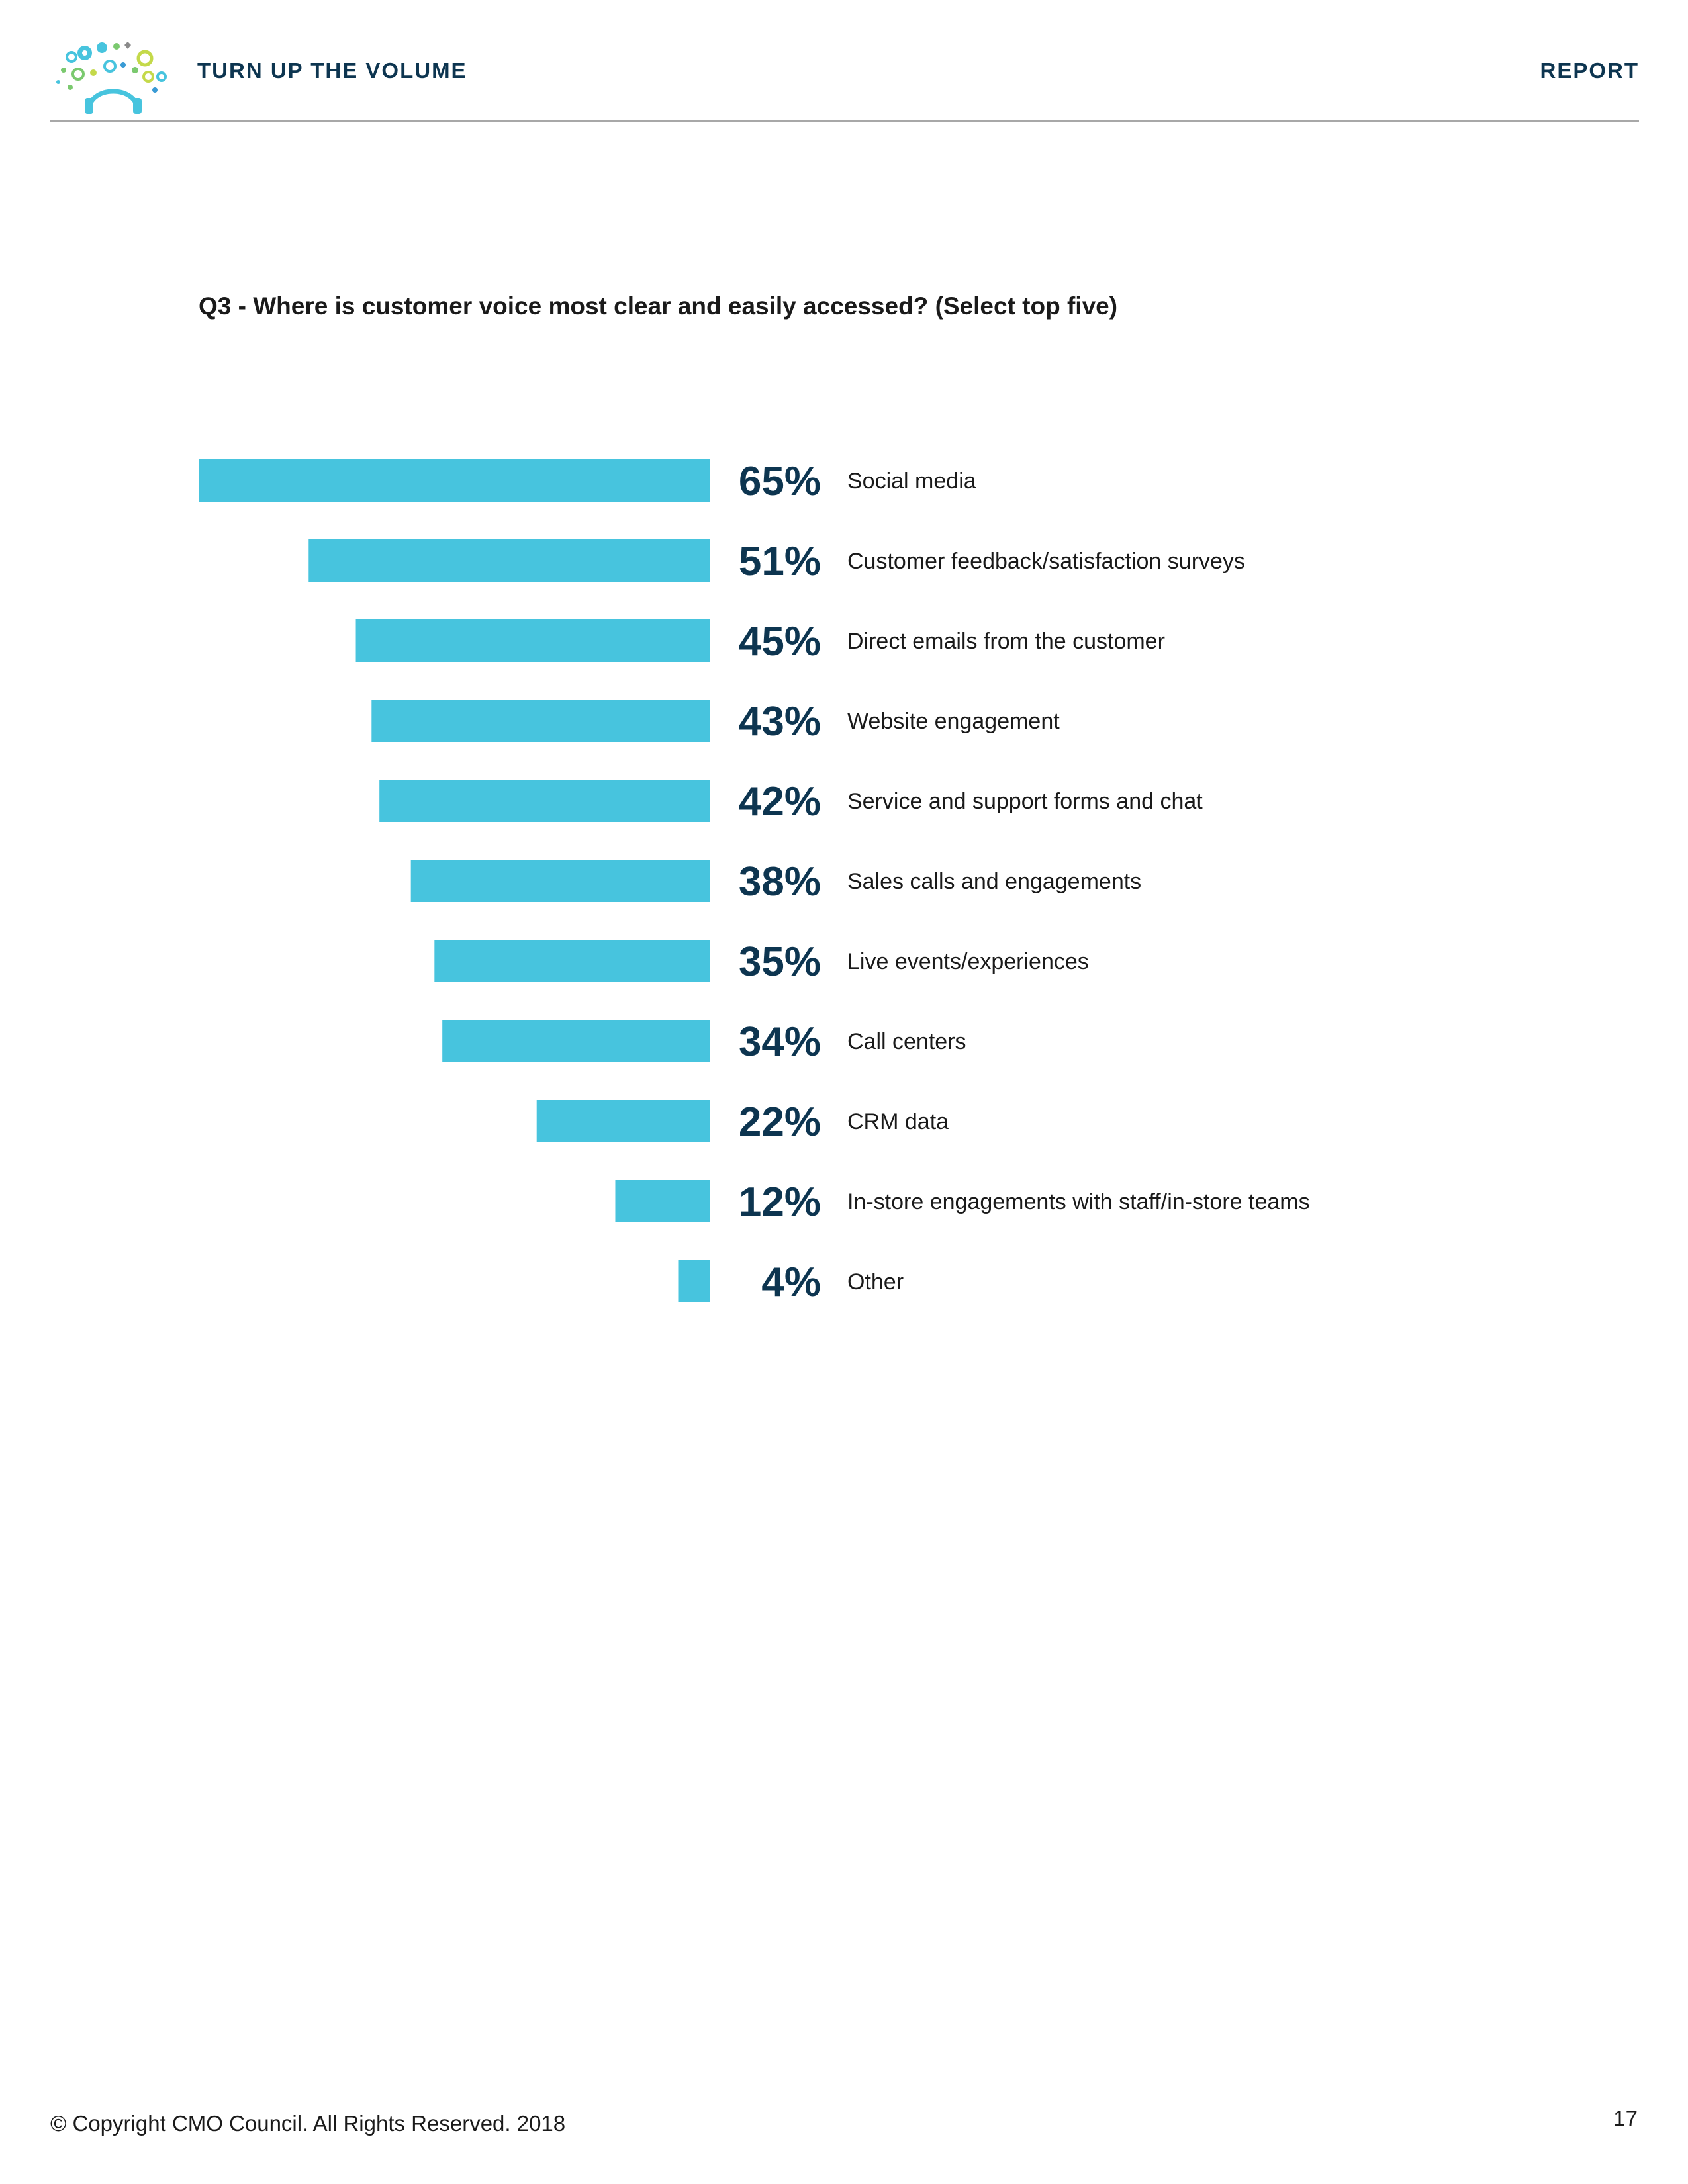 The image size is (1688, 2184). What do you see at coordinates (875, 1282) in the screenshot?
I see `bar-category-label: Other` at bounding box center [875, 1282].